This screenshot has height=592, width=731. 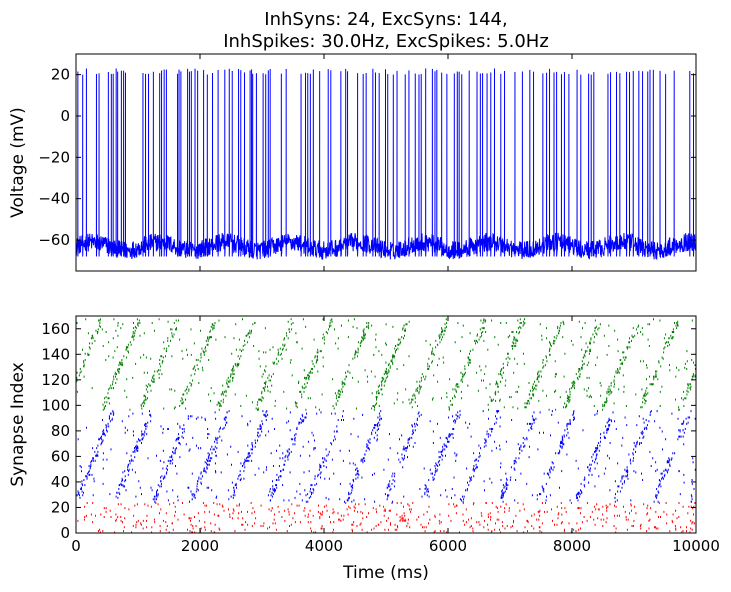 I want to click on raster-xtick-label: 8000, so click(x=572, y=546).